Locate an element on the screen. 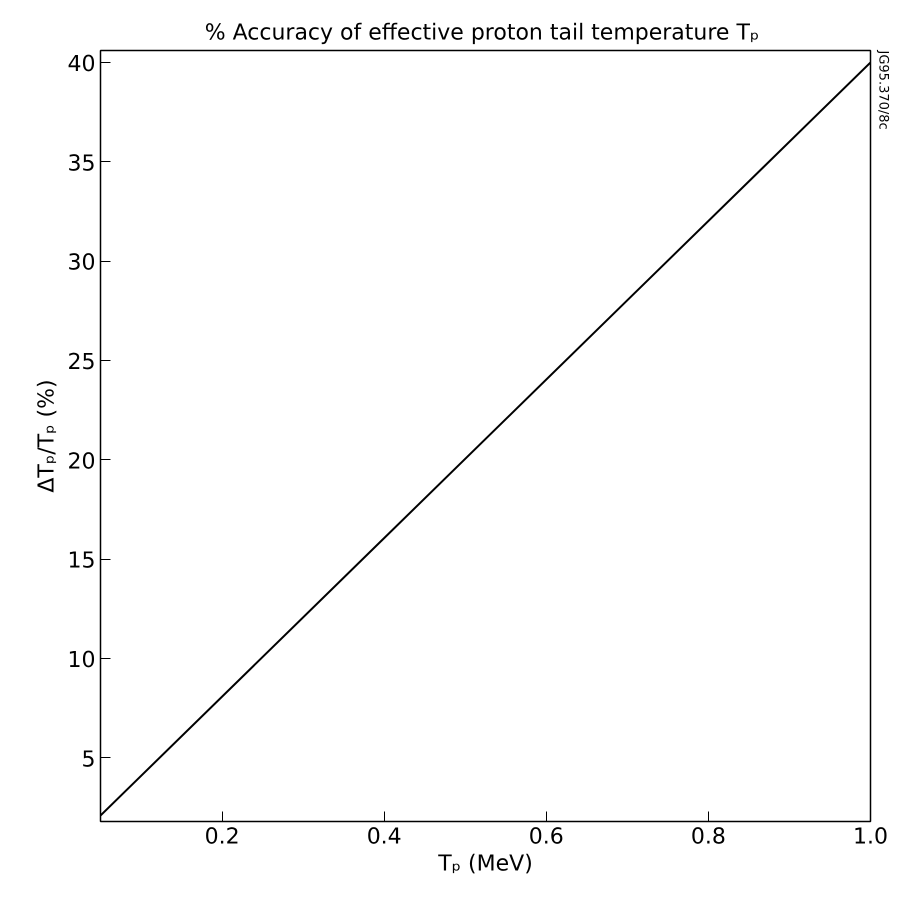 The width and height of the screenshot is (897, 911). y-tick-label: 40 is located at coordinates (82, 64).